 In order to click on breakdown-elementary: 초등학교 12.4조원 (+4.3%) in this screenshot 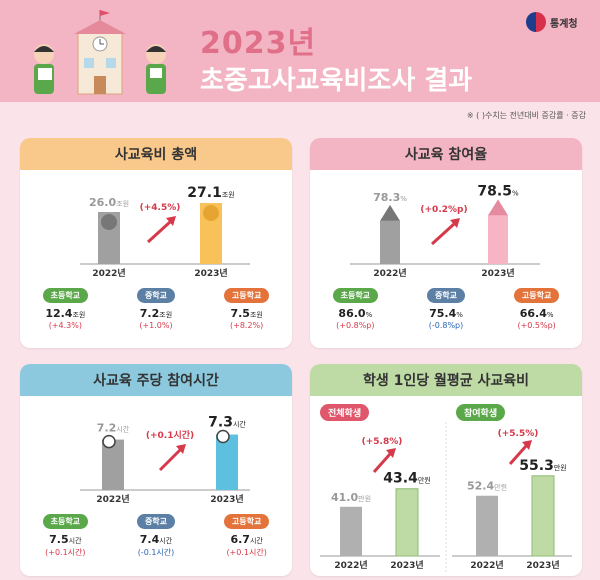, I will do `click(65, 309)`.